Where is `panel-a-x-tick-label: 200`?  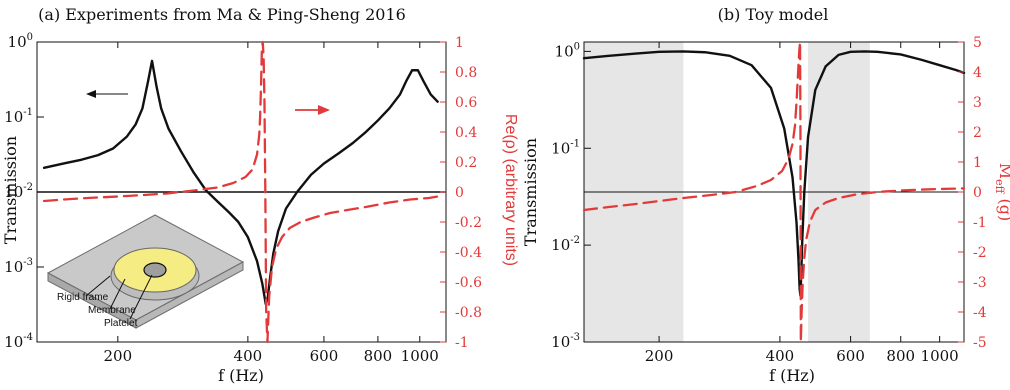 panel-a-x-tick-label: 200 is located at coordinates (118, 356).